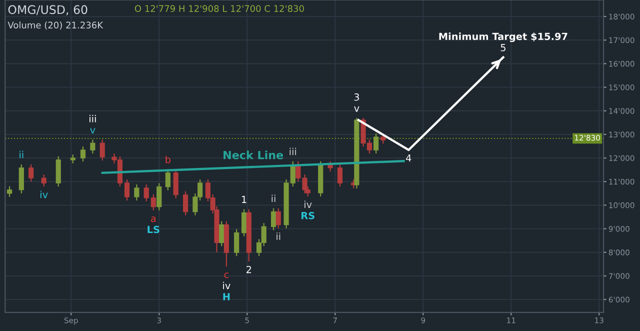 This screenshot has width=640, height=331. I want to click on annotation: b, so click(168, 160).